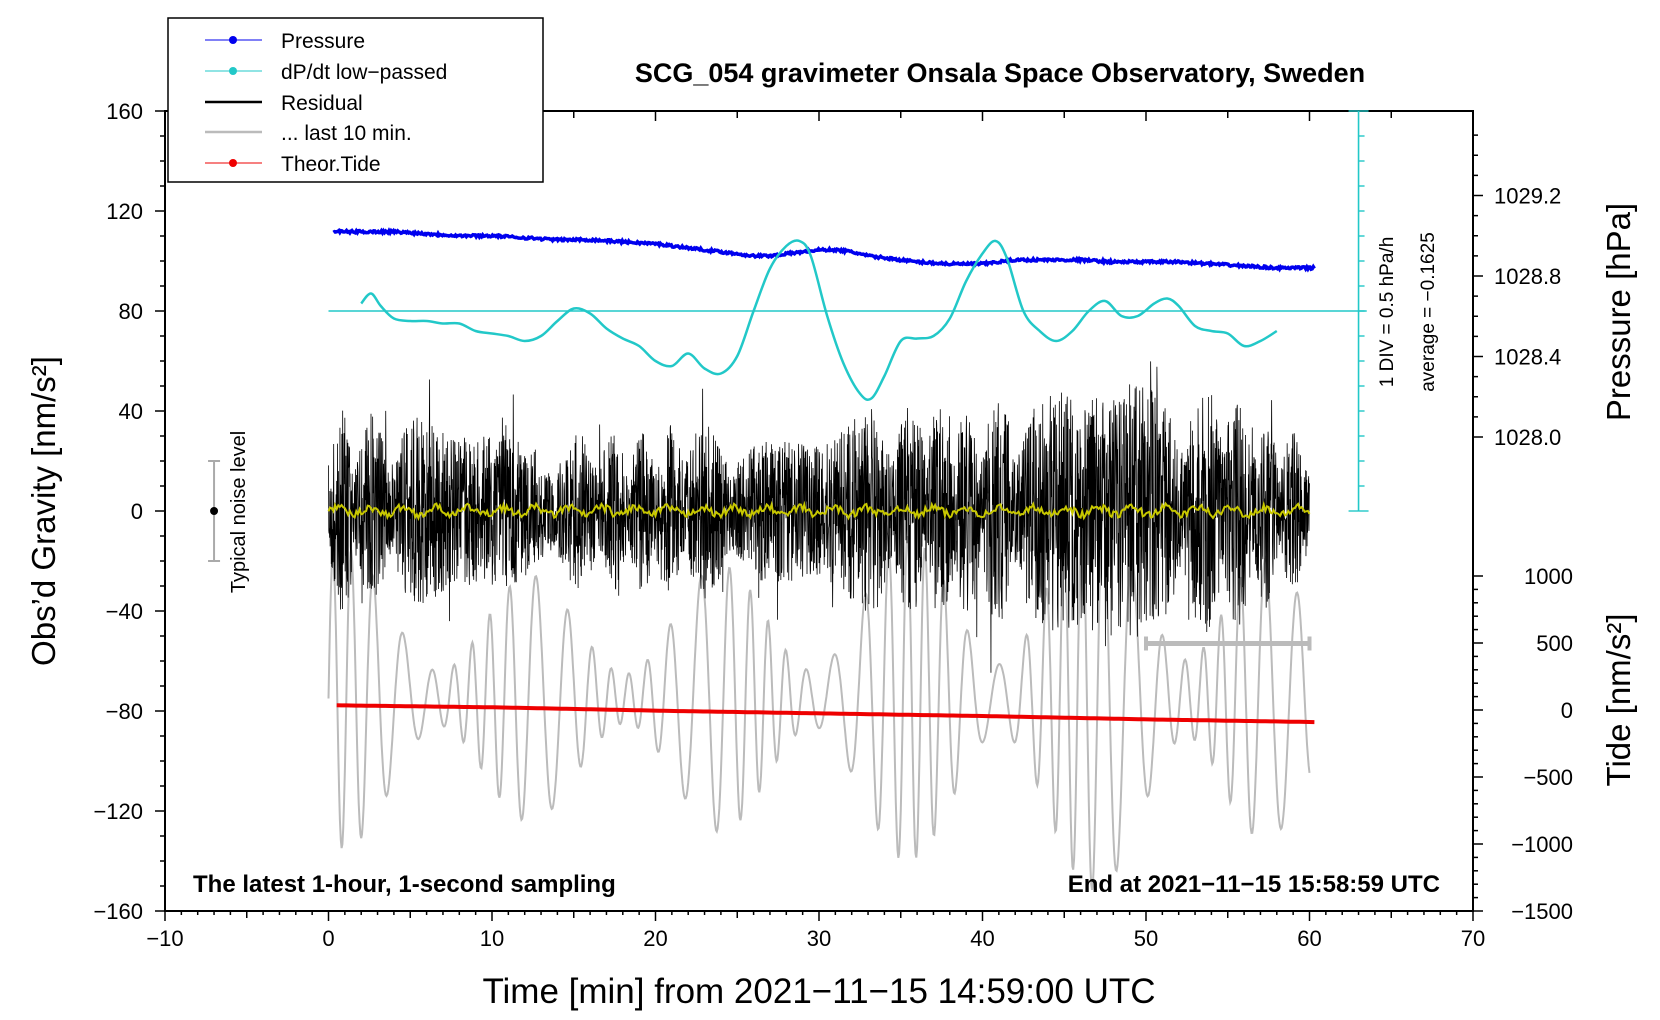 The height and width of the screenshot is (1020, 1660). I want to click on legend-label-residual: Residual, so click(322, 103).